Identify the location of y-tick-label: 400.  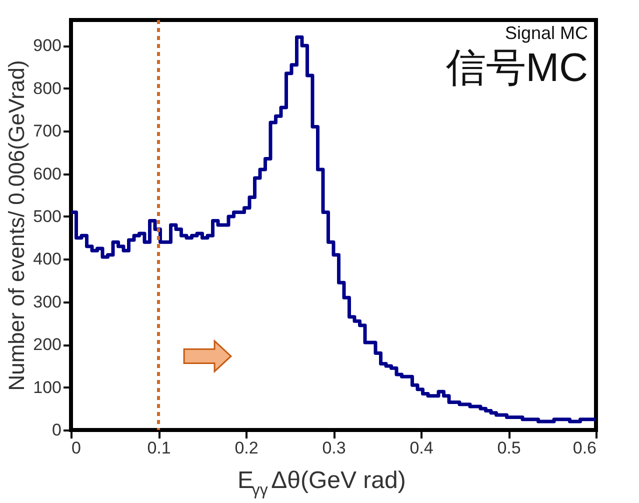
(47, 259).